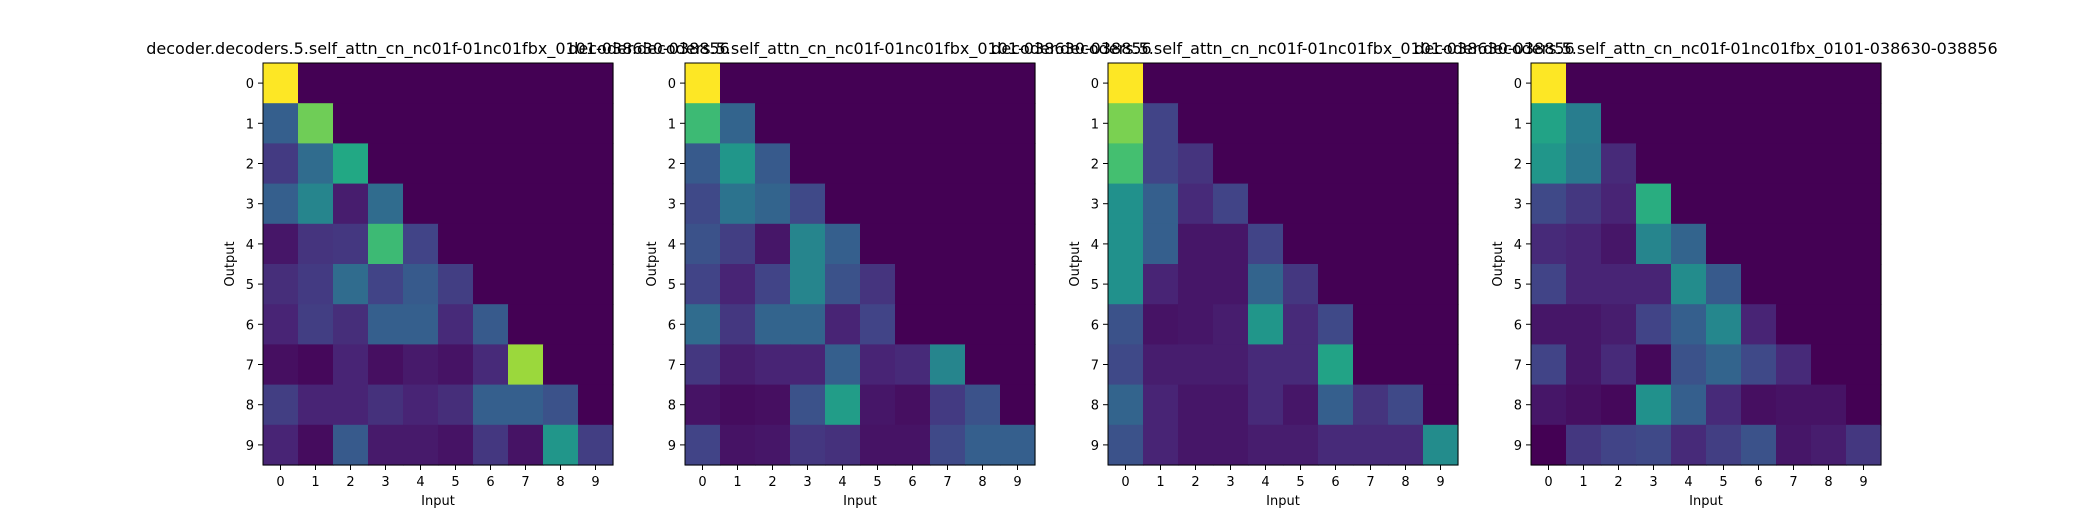  I want to click on heatmap-cell-r6-c0, so click(703, 324).